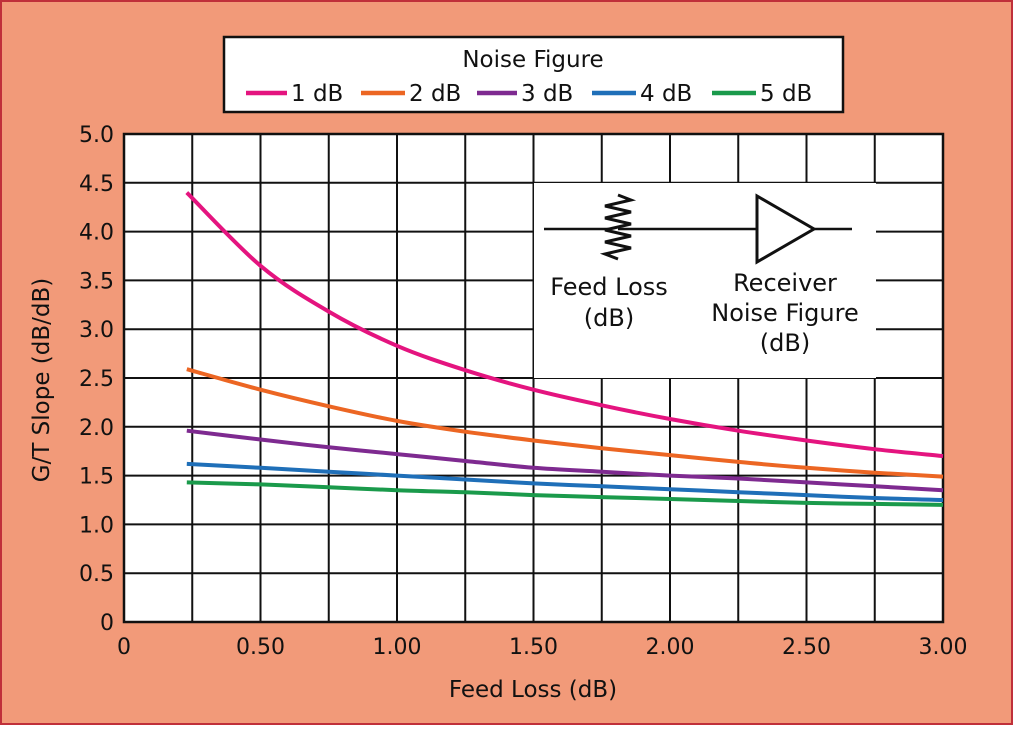  Describe the element at coordinates (96, 574) in the screenshot. I see `y-tick-label: 0.5` at that location.